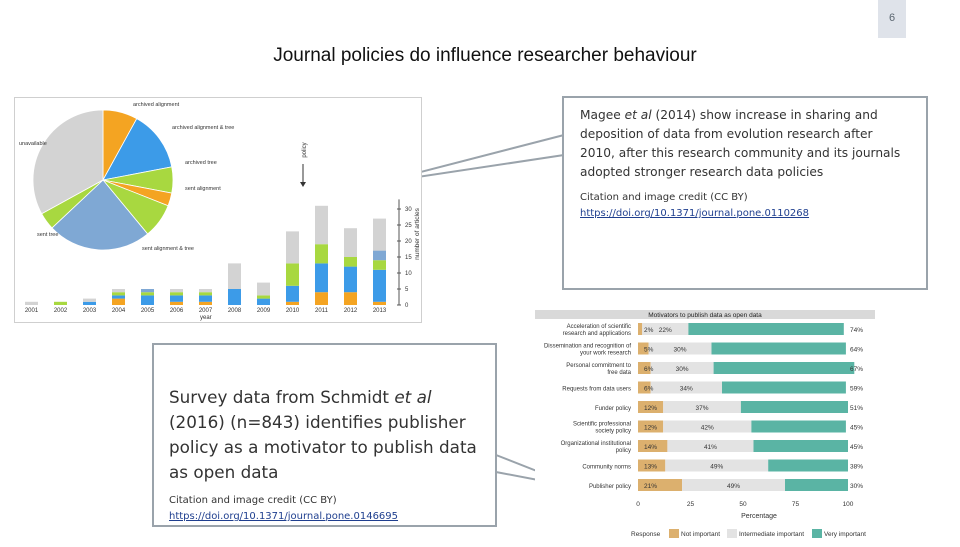  Describe the element at coordinates (702, 408) in the screenshot. I see `intermediate-pct: 37%` at that location.